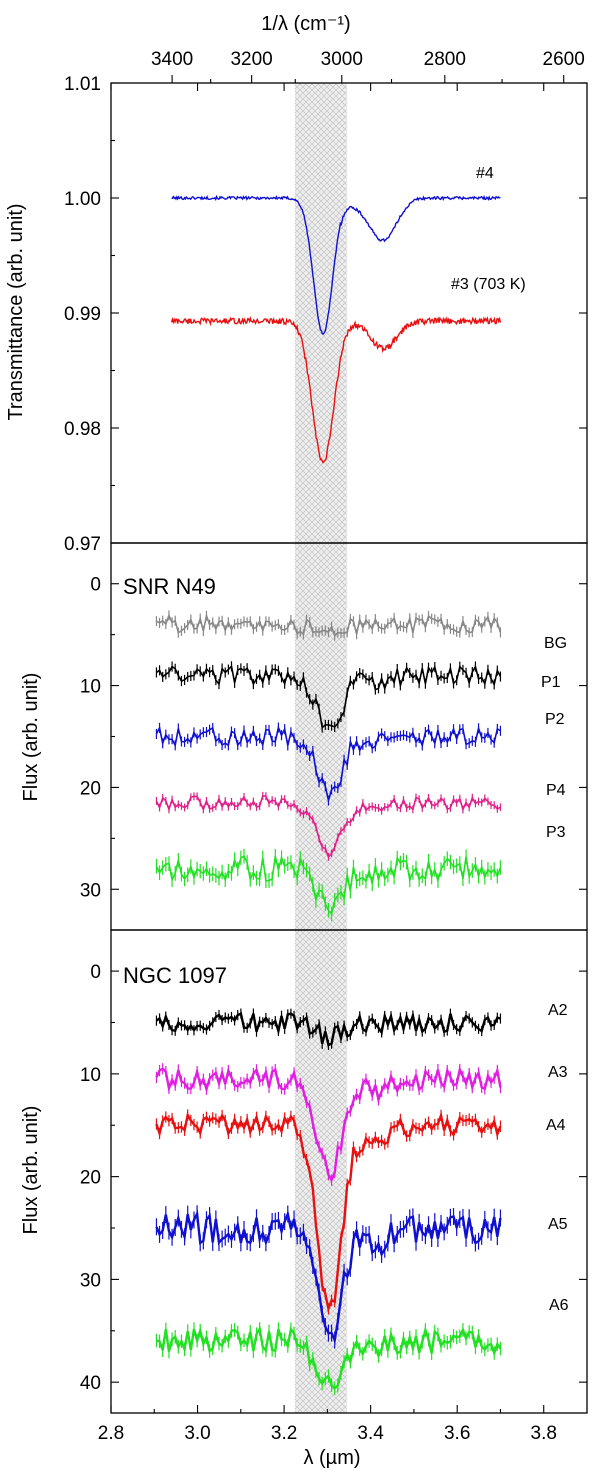  I want to click on middle-flux-axis-title: Flux (arb. unit), so click(31, 737).